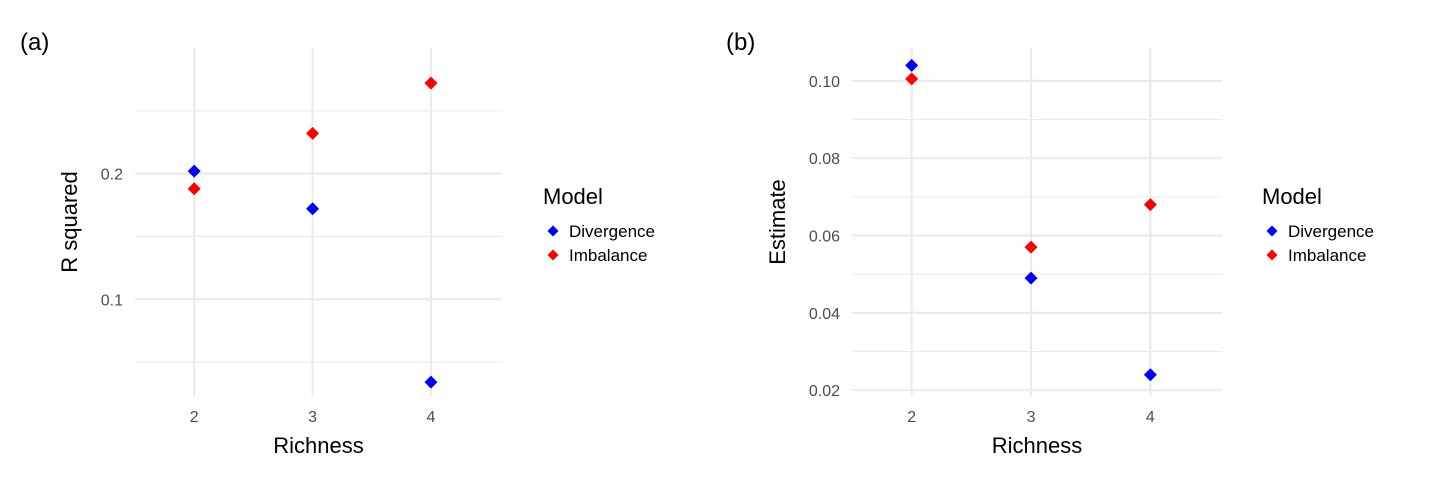 The width and height of the screenshot is (1440, 480). What do you see at coordinates (112, 175) in the screenshot?
I see `y-tick-label: 0.2` at bounding box center [112, 175].